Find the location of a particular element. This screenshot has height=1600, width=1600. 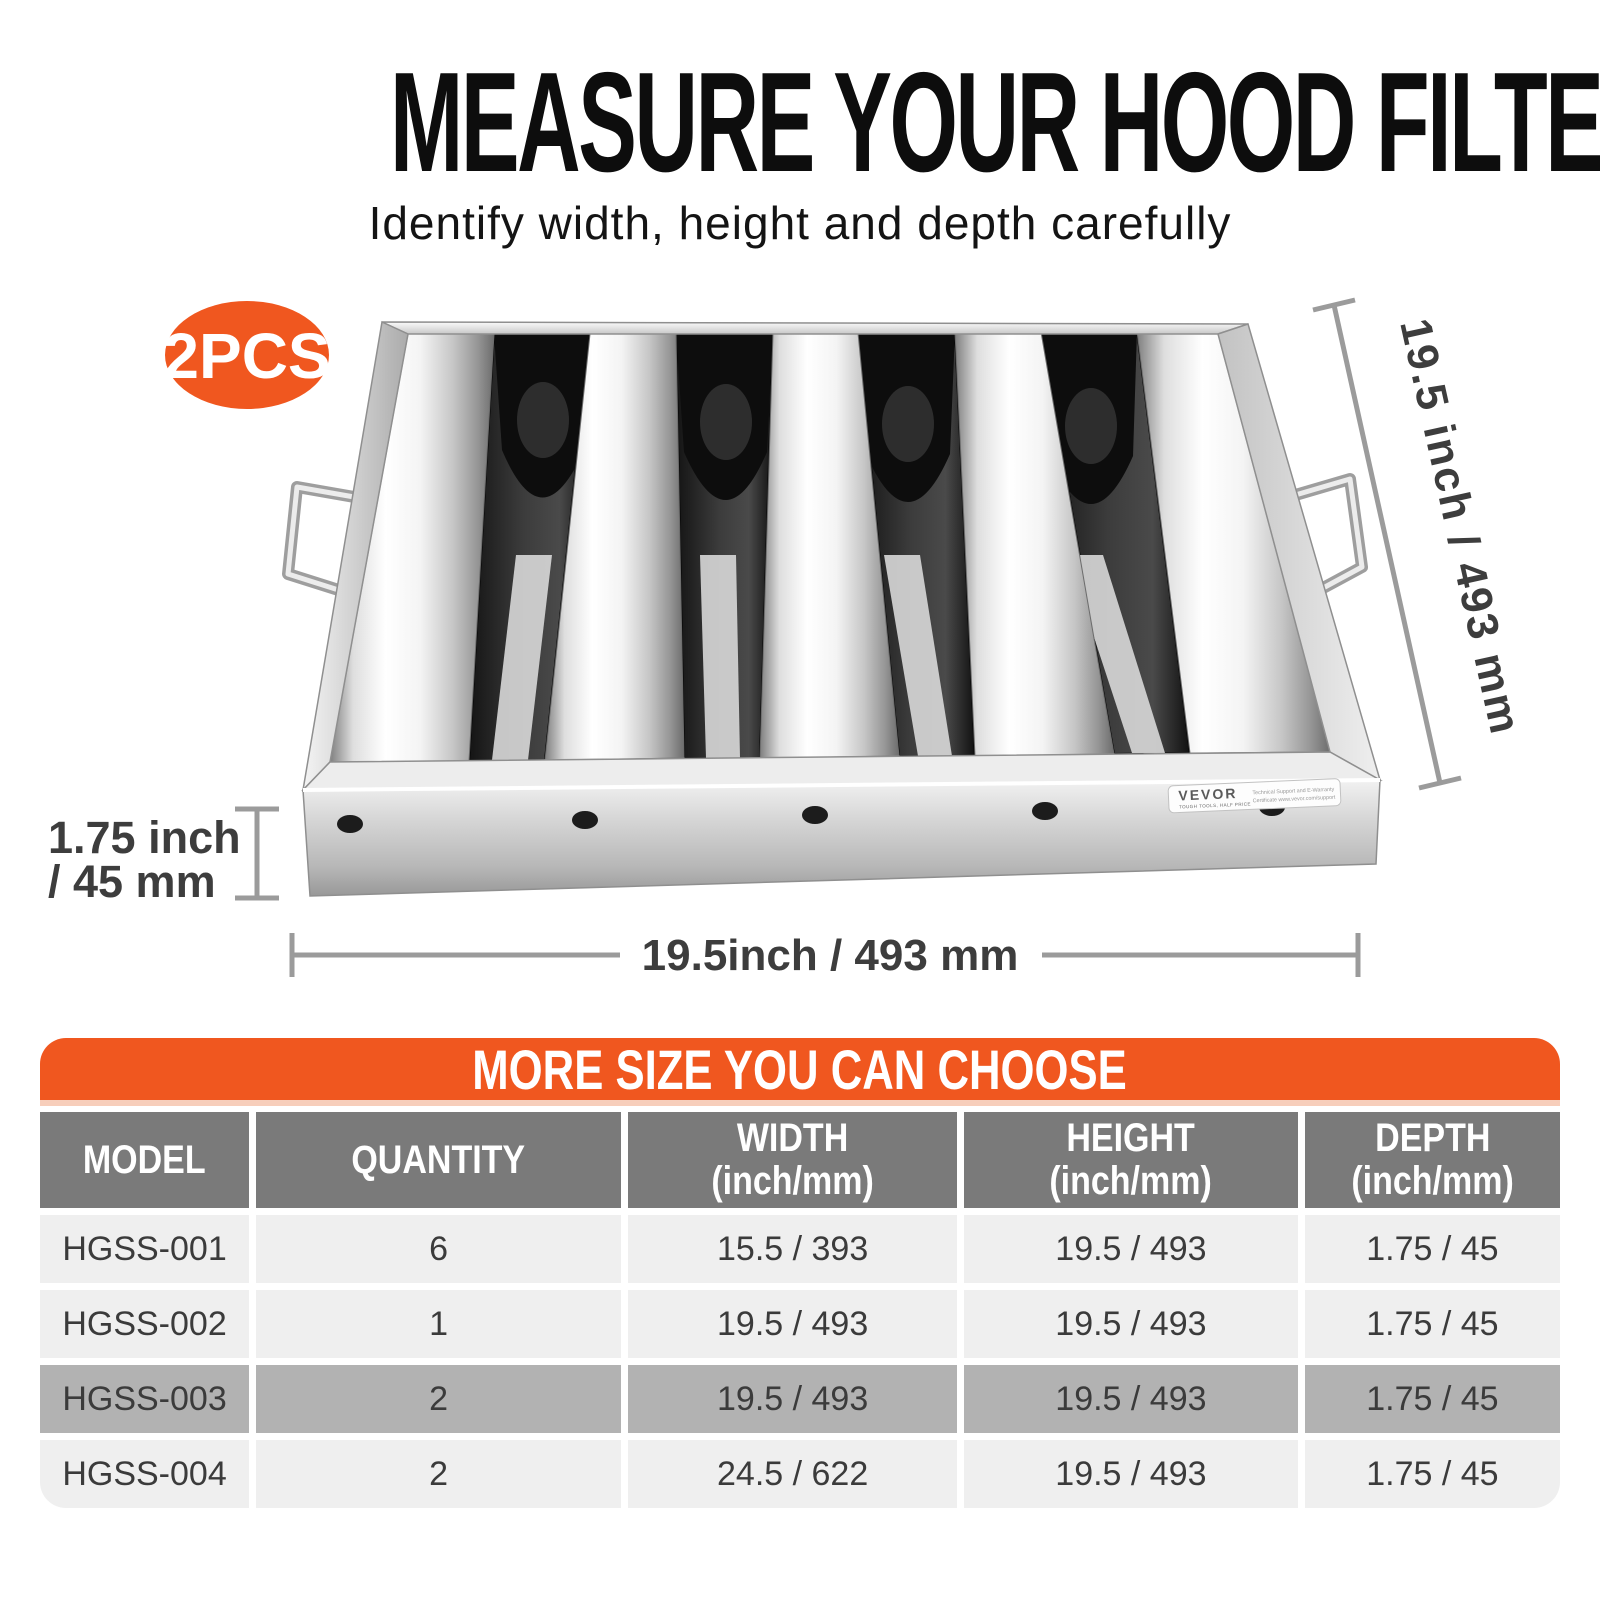

column-header-quantity: QUANTITY is located at coordinates (439, 1160).